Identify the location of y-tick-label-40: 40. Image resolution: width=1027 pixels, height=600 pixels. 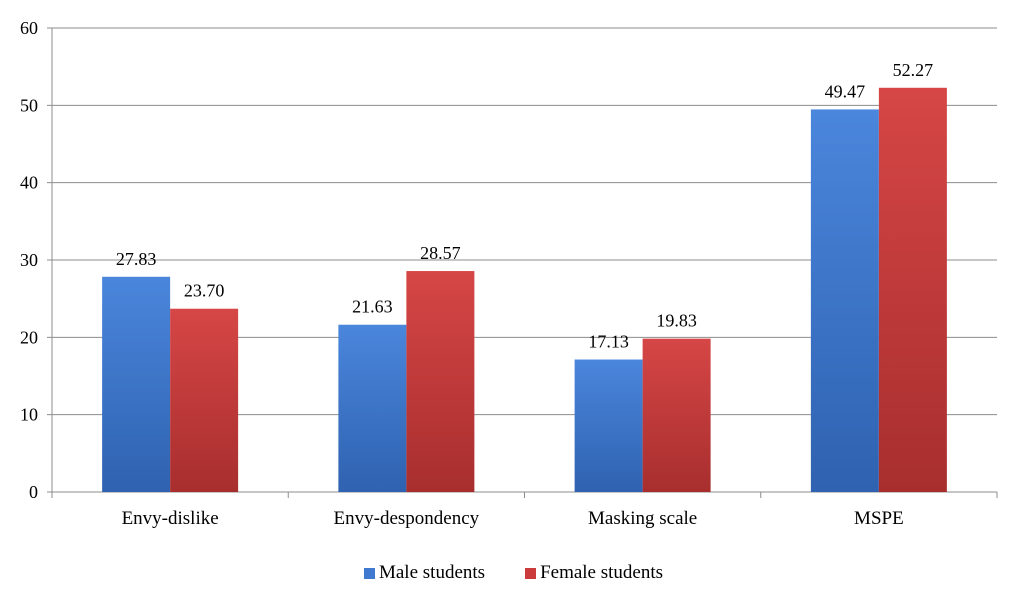
(29, 183).